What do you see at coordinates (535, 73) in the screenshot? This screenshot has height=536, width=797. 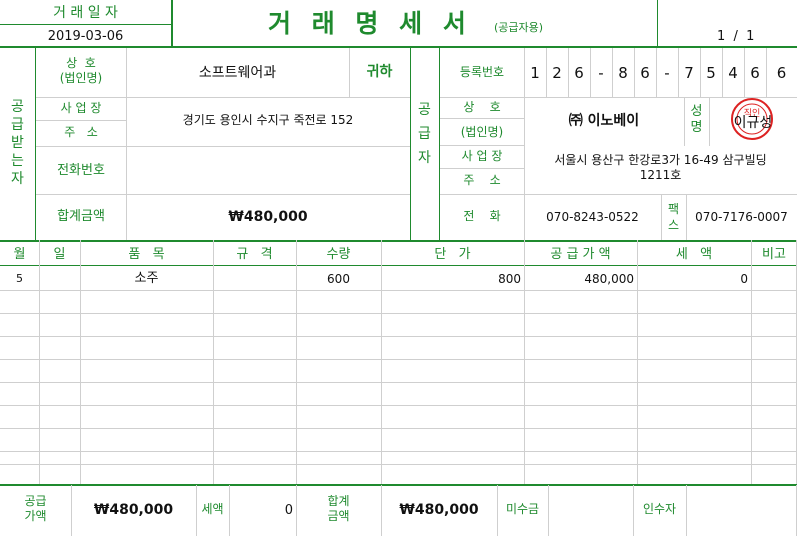 I see `reg-digit: 1` at bounding box center [535, 73].